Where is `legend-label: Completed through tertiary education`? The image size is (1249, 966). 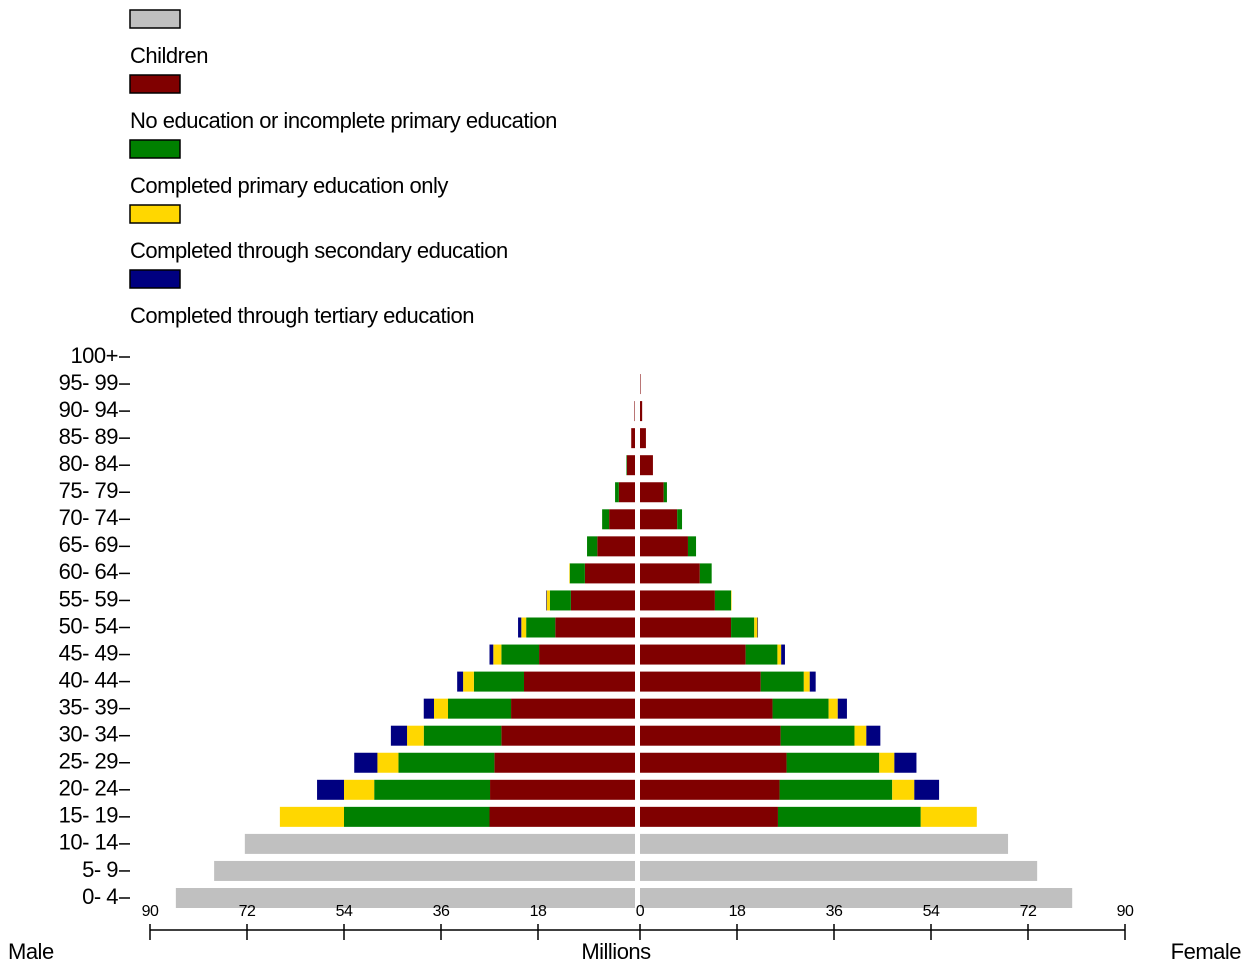 legend-label: Completed through tertiary education is located at coordinates (302, 315).